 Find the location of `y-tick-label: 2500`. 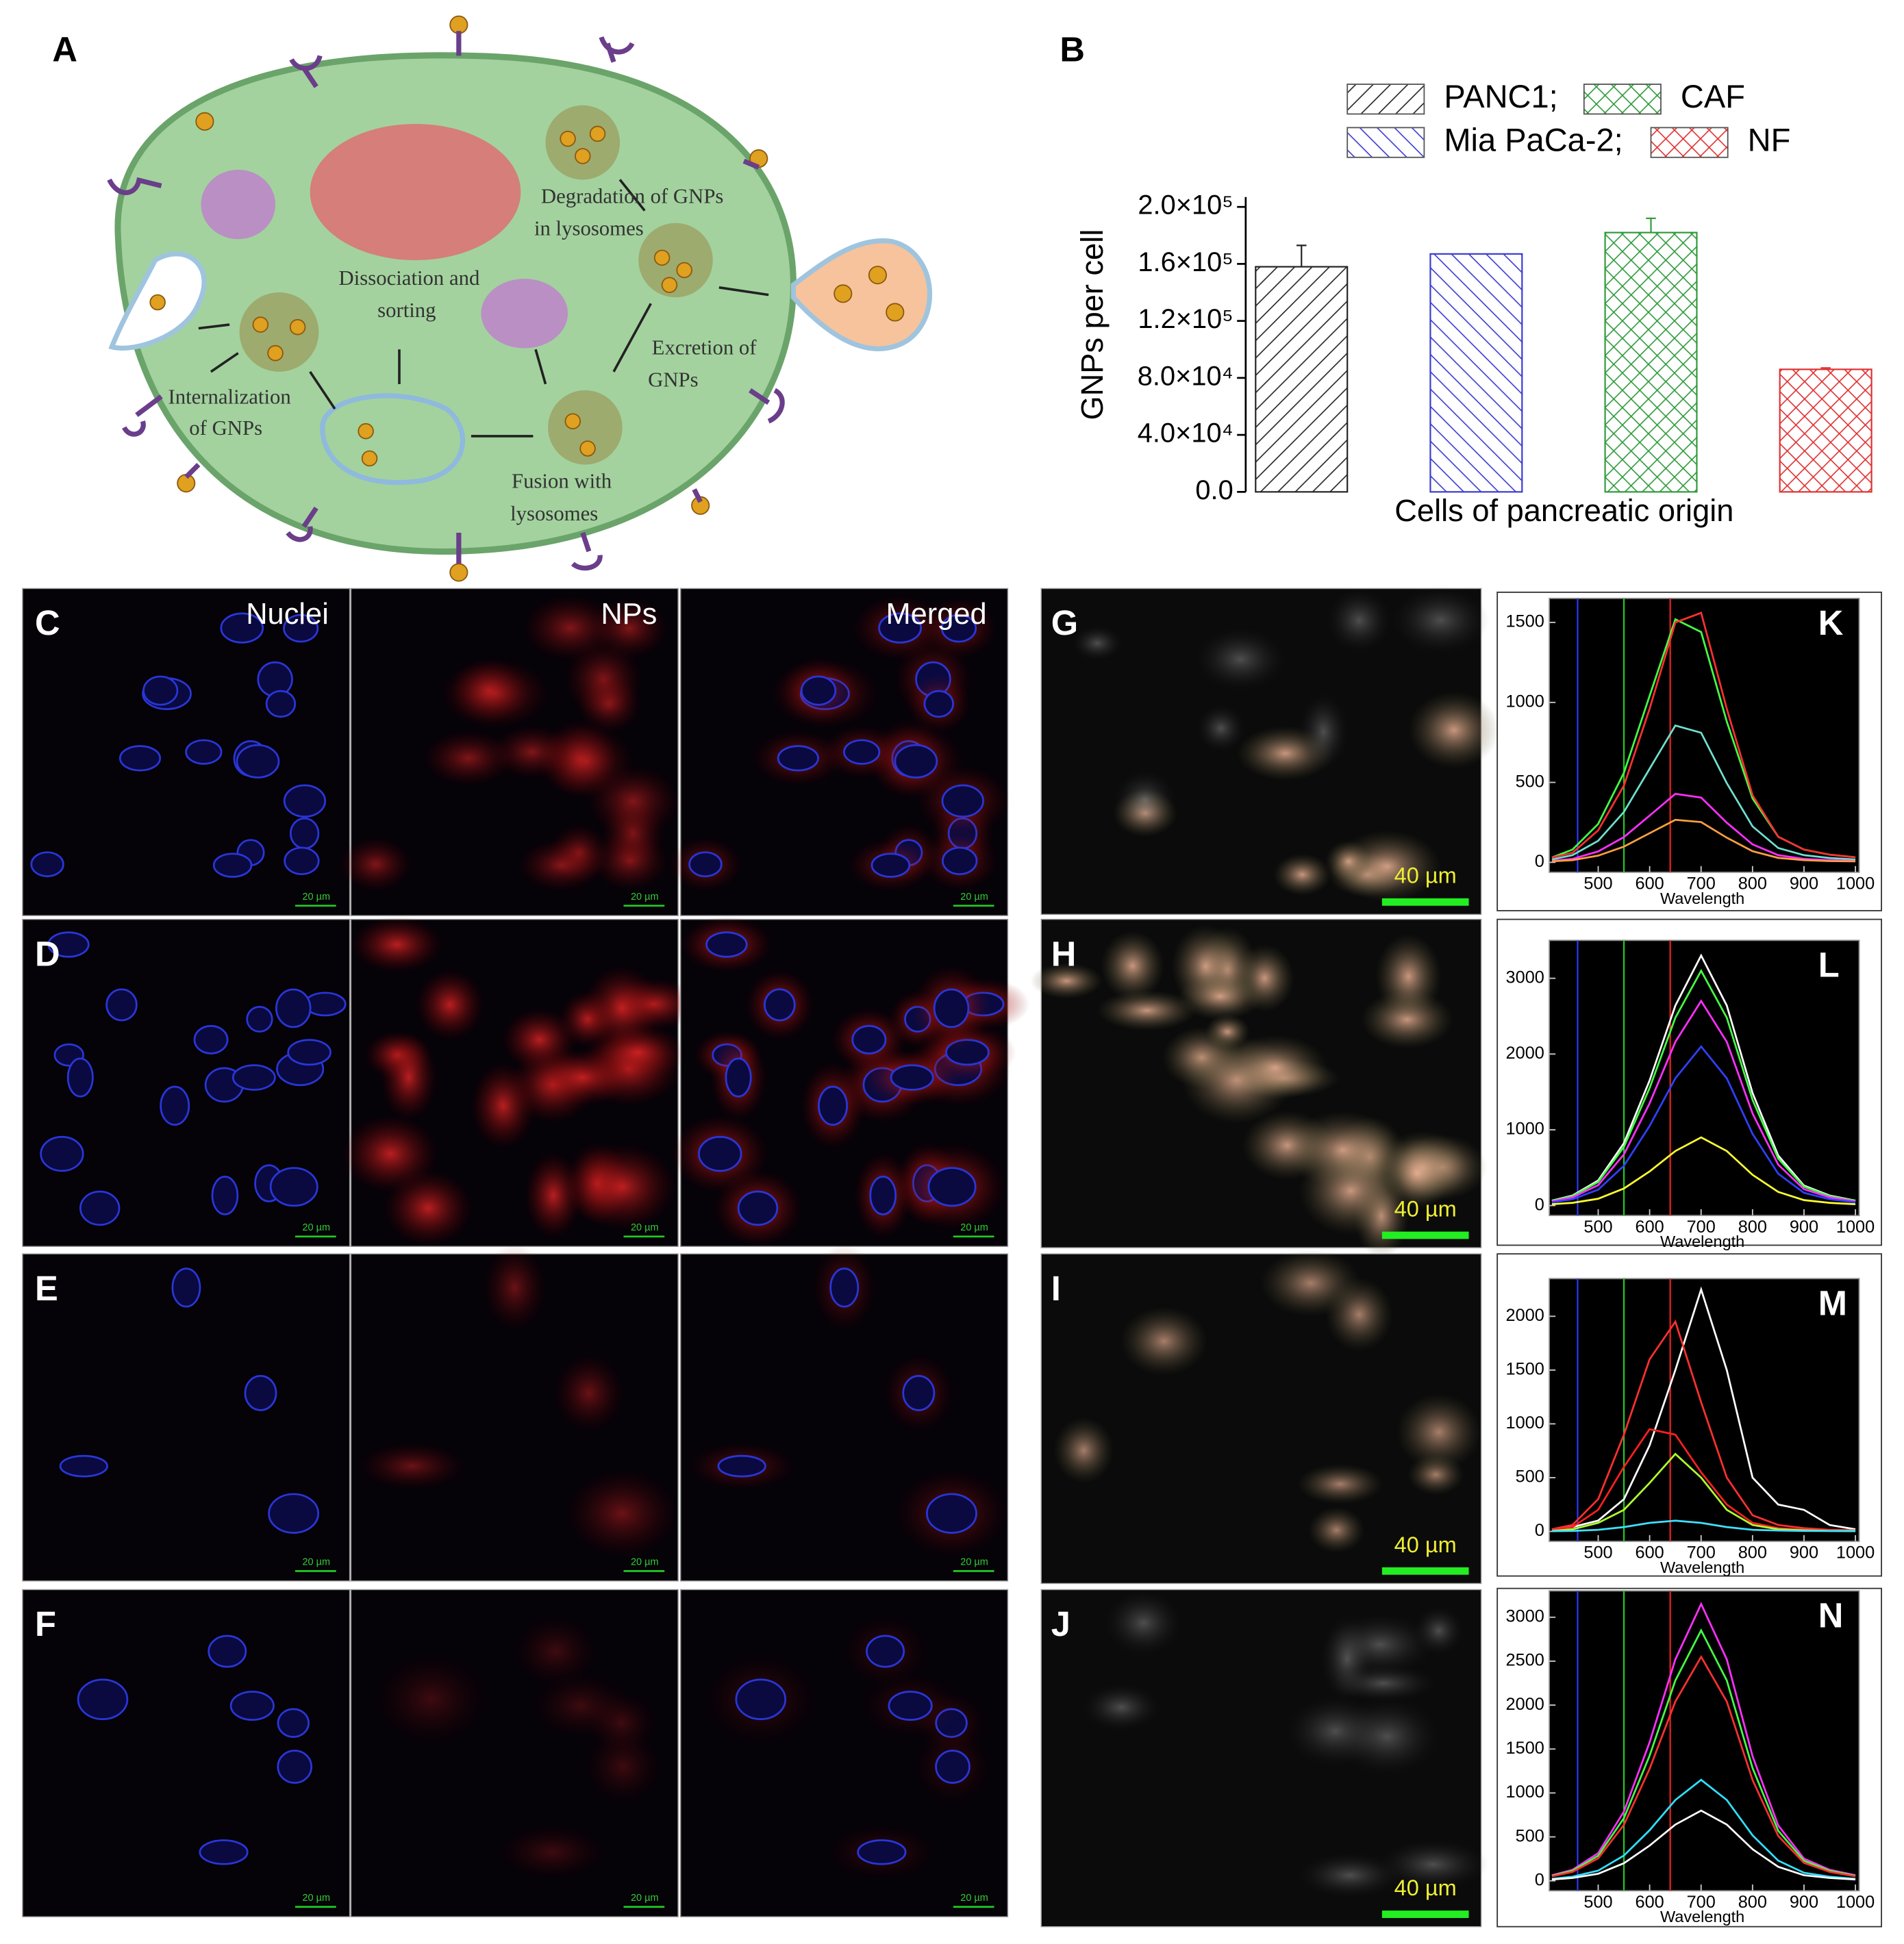

y-tick-label: 2500 is located at coordinates (1525, 1661).